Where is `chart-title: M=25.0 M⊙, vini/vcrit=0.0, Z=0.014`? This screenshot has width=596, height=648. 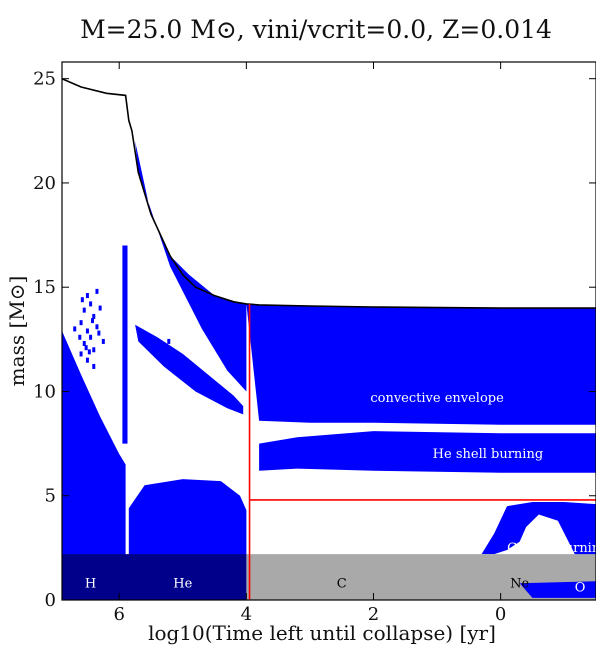
chart-title: M=25.0 M⊙, vini/vcrit=0.0, Z=0.014 is located at coordinates (316, 29).